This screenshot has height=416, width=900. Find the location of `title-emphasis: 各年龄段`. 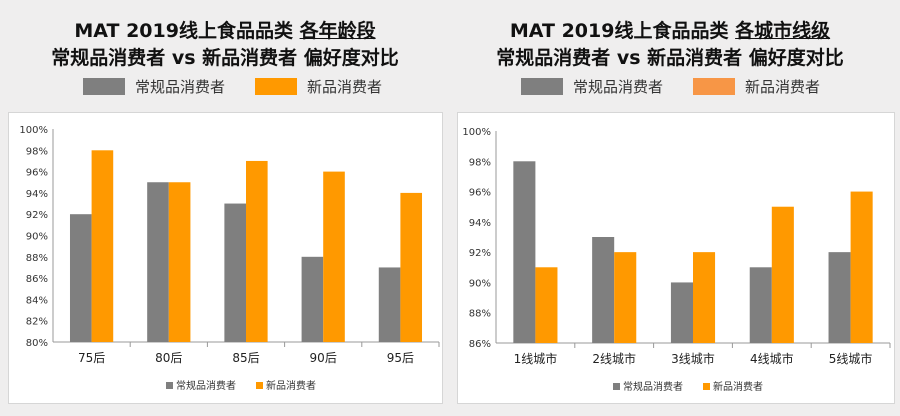

title-emphasis: 各年龄段 is located at coordinates (337, 31).